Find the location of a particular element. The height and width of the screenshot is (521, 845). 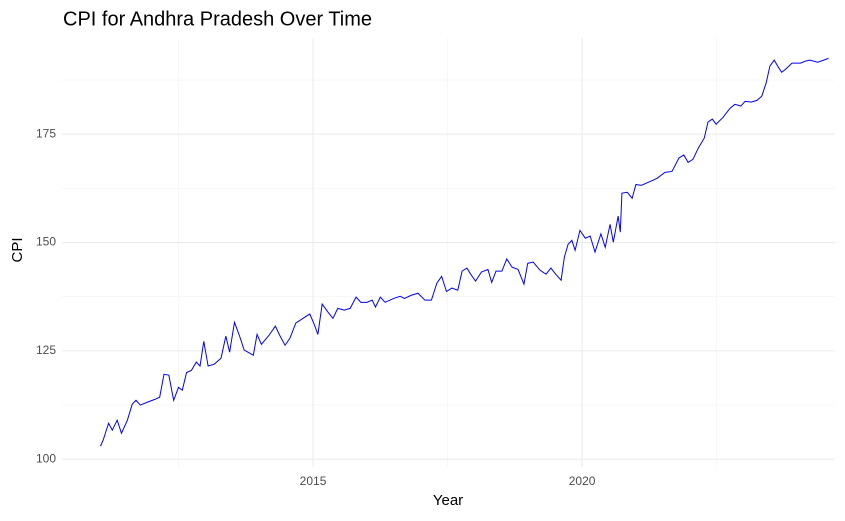

chart-title: CPI for Andhra Pradesh Over Time is located at coordinates (217, 19).